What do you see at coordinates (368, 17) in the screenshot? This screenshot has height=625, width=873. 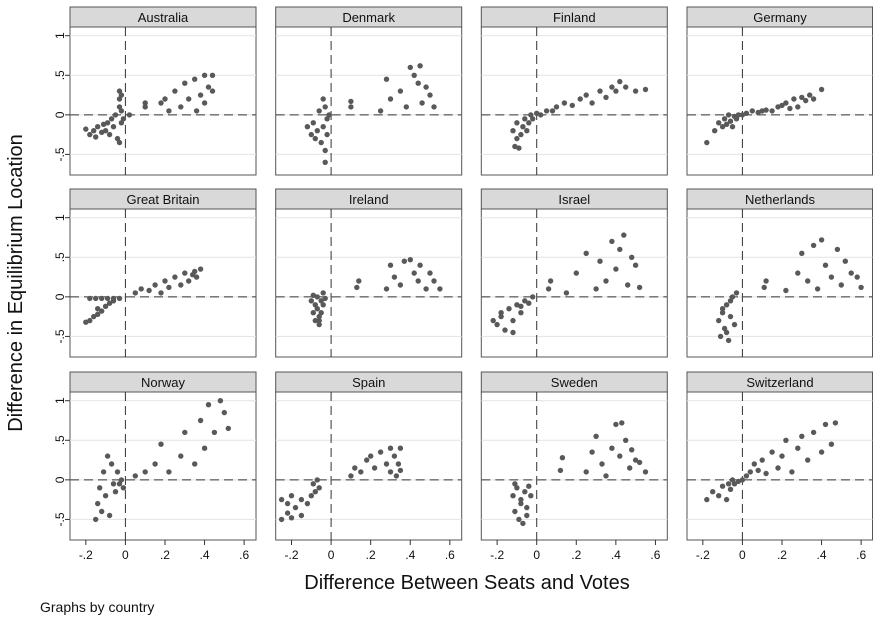 I see `panel-title: Denmark` at bounding box center [368, 17].